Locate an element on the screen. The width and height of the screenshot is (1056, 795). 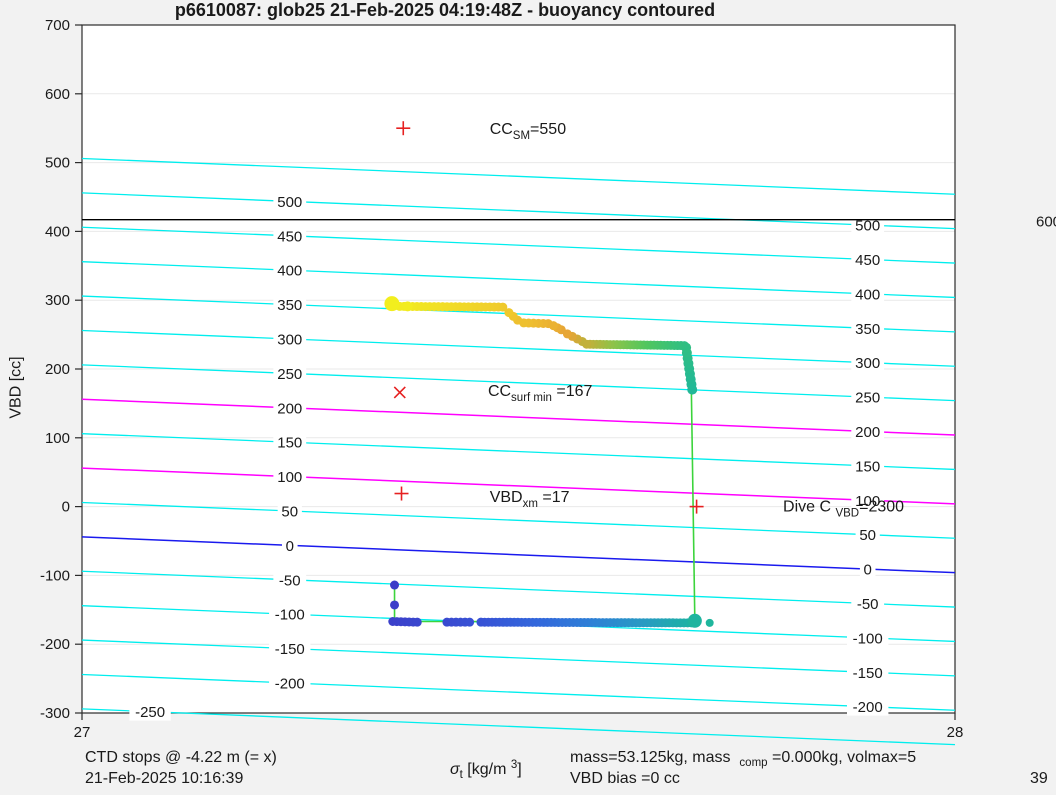
annotation-part: =17 is located at coordinates (554, 497).